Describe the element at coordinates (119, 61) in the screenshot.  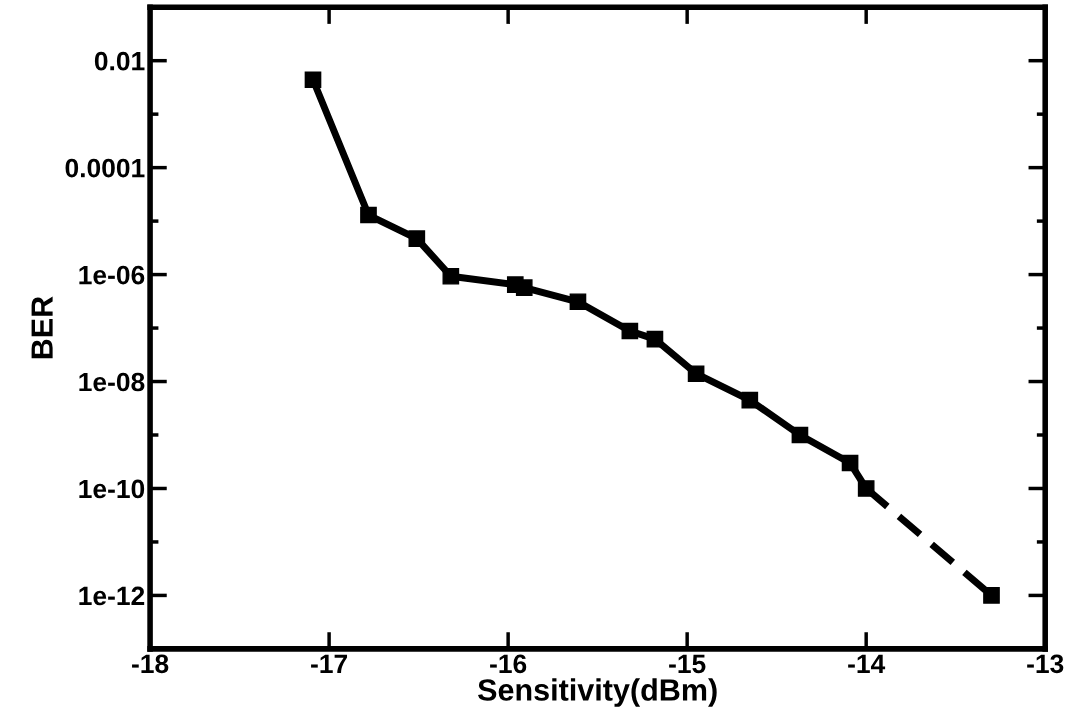
I see `y-tick-label: 0.01` at that location.